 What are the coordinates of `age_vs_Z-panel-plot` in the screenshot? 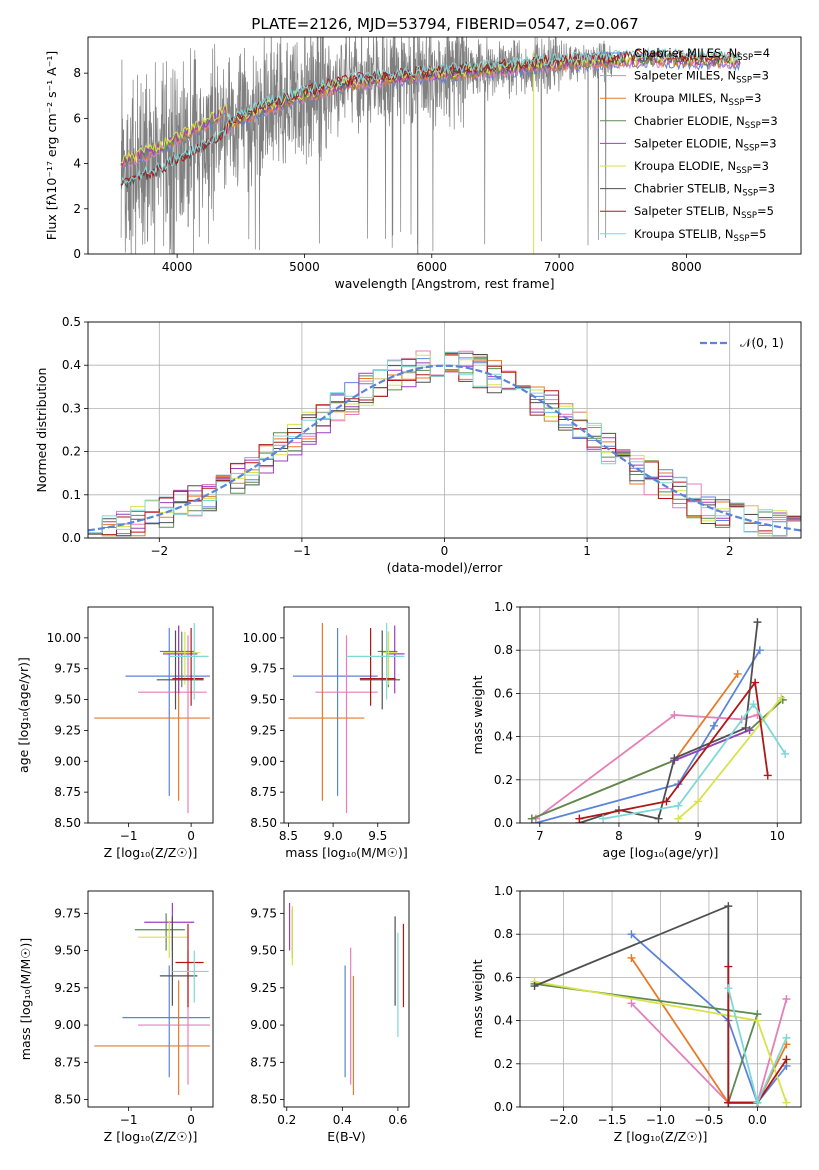 It's located at (152, 718).